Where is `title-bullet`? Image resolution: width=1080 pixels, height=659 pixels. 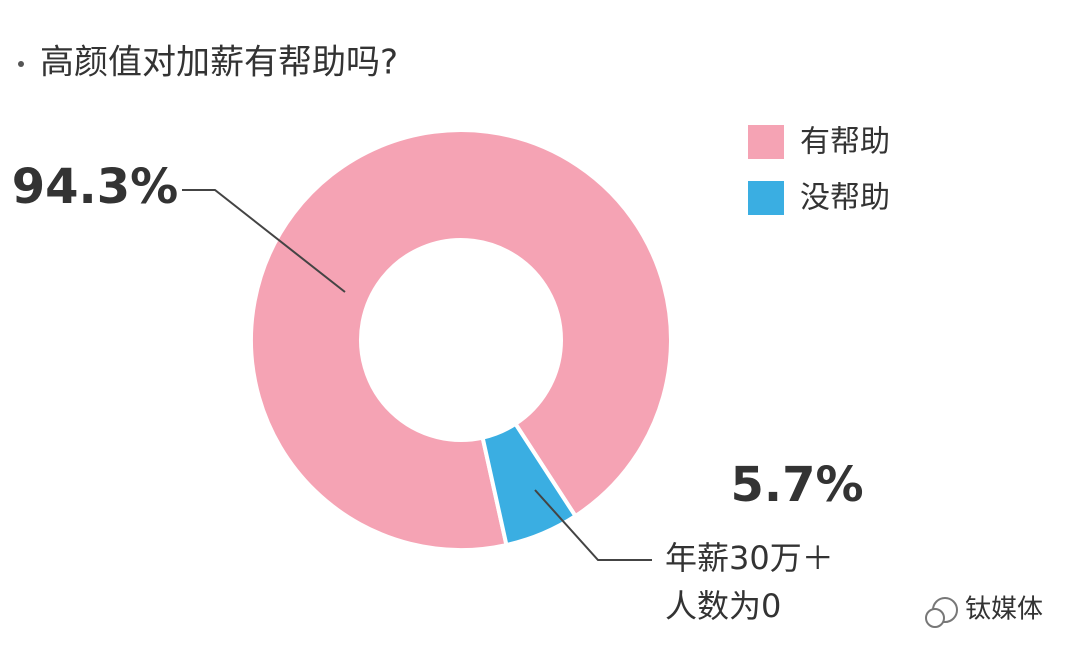
title-bullet is located at coordinates (21, 64).